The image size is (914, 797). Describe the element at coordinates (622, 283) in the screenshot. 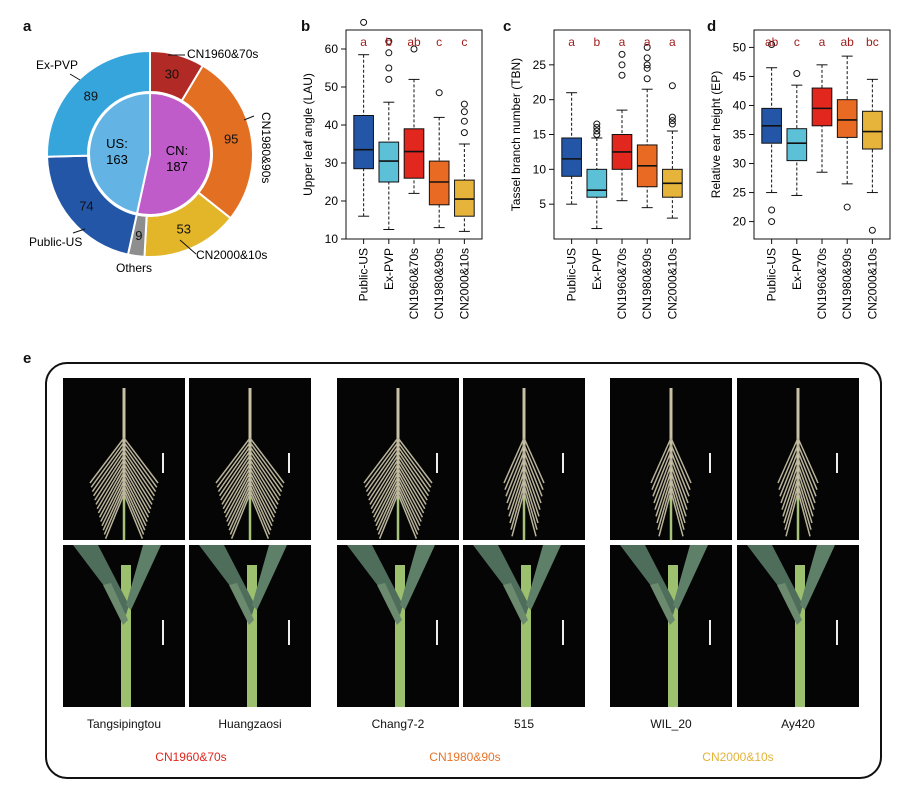

I see `x-tick-label: CN1960&70s` at that location.